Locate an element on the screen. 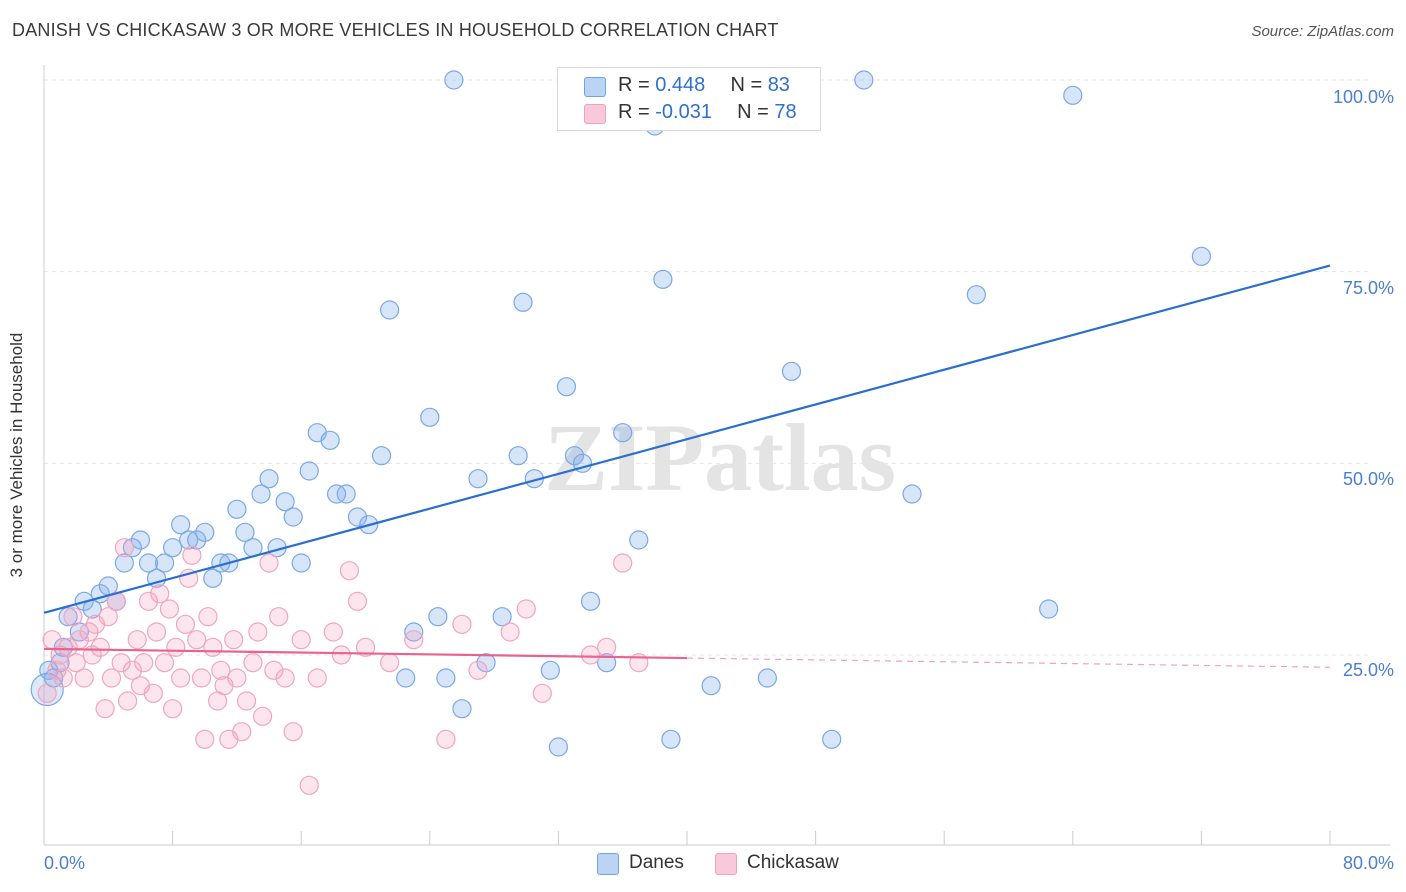 This screenshot has height=892, width=1406. chickasaw-trend-line is located at coordinates (365, 653).